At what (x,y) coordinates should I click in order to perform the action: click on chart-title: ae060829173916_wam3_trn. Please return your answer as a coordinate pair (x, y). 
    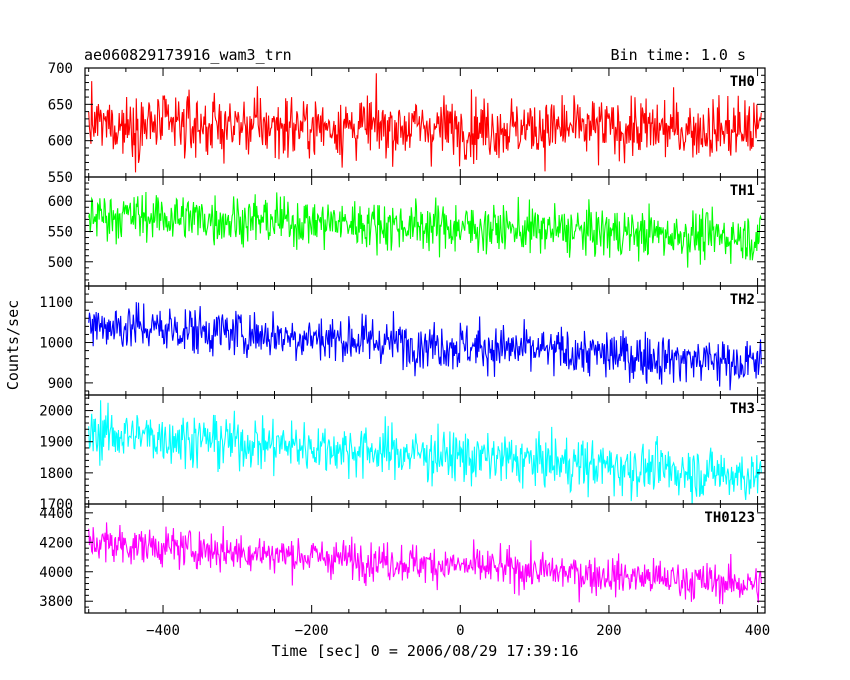
    Looking at the image, I should click on (188, 55).